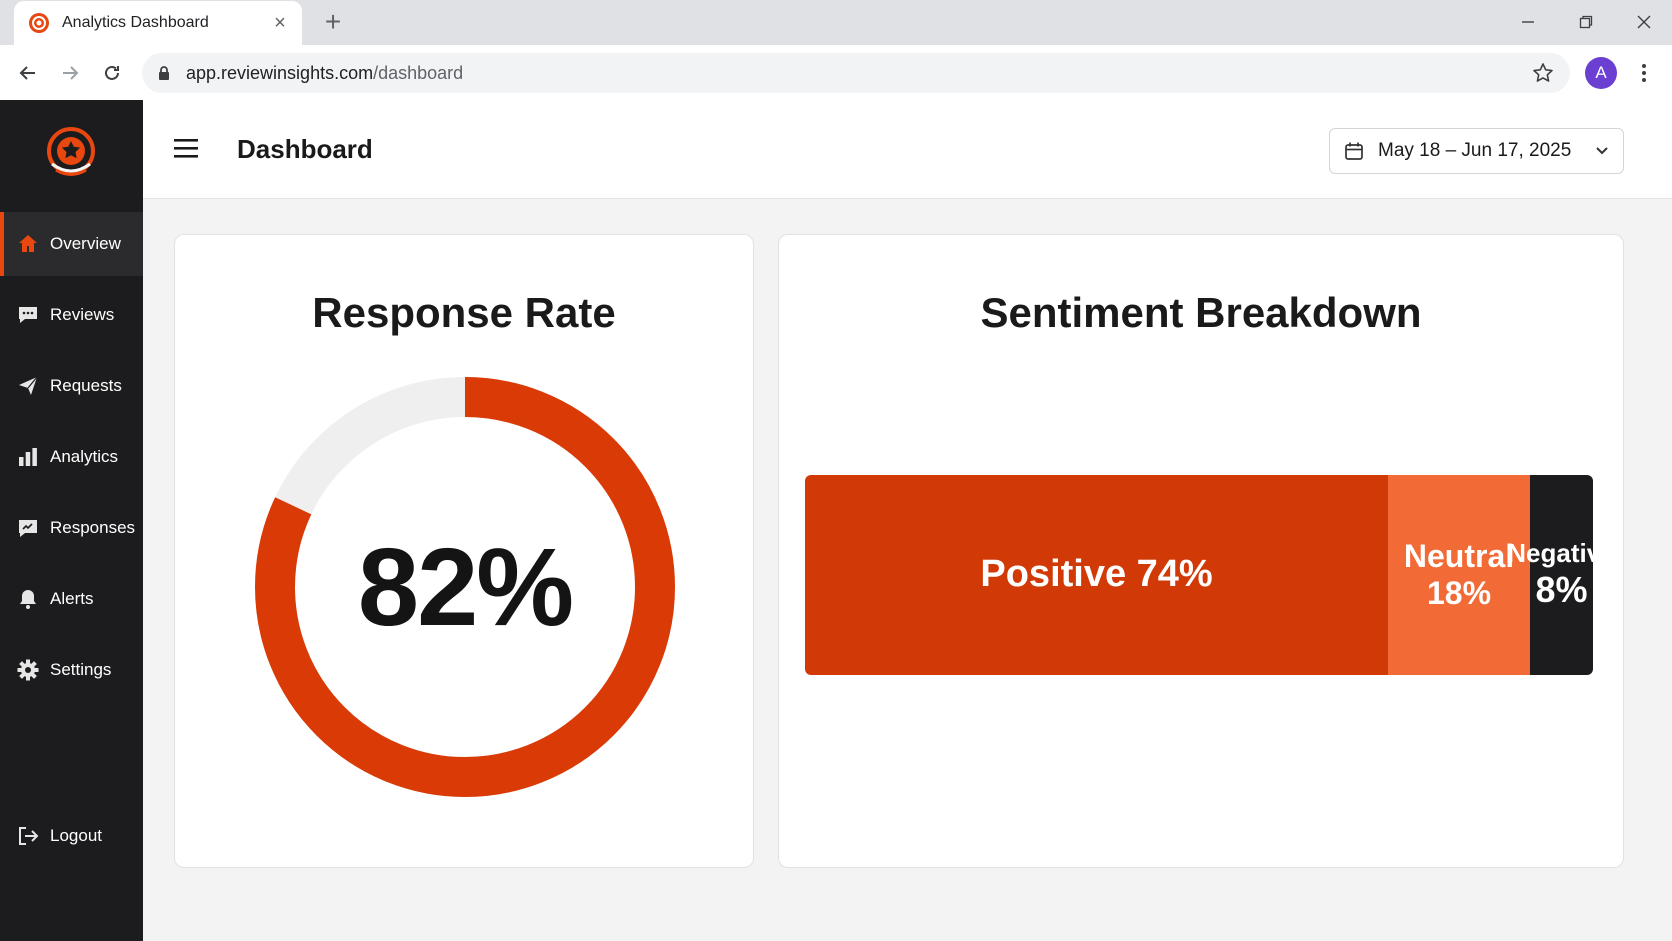 This screenshot has height=941, width=1672. I want to click on sidebar-item-analytics: Analytics, so click(71, 457).